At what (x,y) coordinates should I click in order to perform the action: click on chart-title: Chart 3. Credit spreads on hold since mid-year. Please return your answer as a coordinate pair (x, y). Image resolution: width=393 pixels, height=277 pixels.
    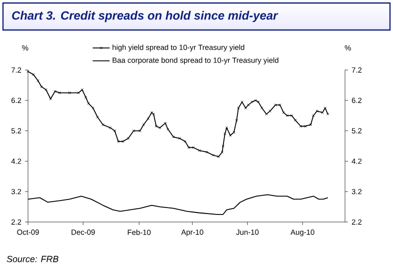
    Looking at the image, I should click on (145, 16).